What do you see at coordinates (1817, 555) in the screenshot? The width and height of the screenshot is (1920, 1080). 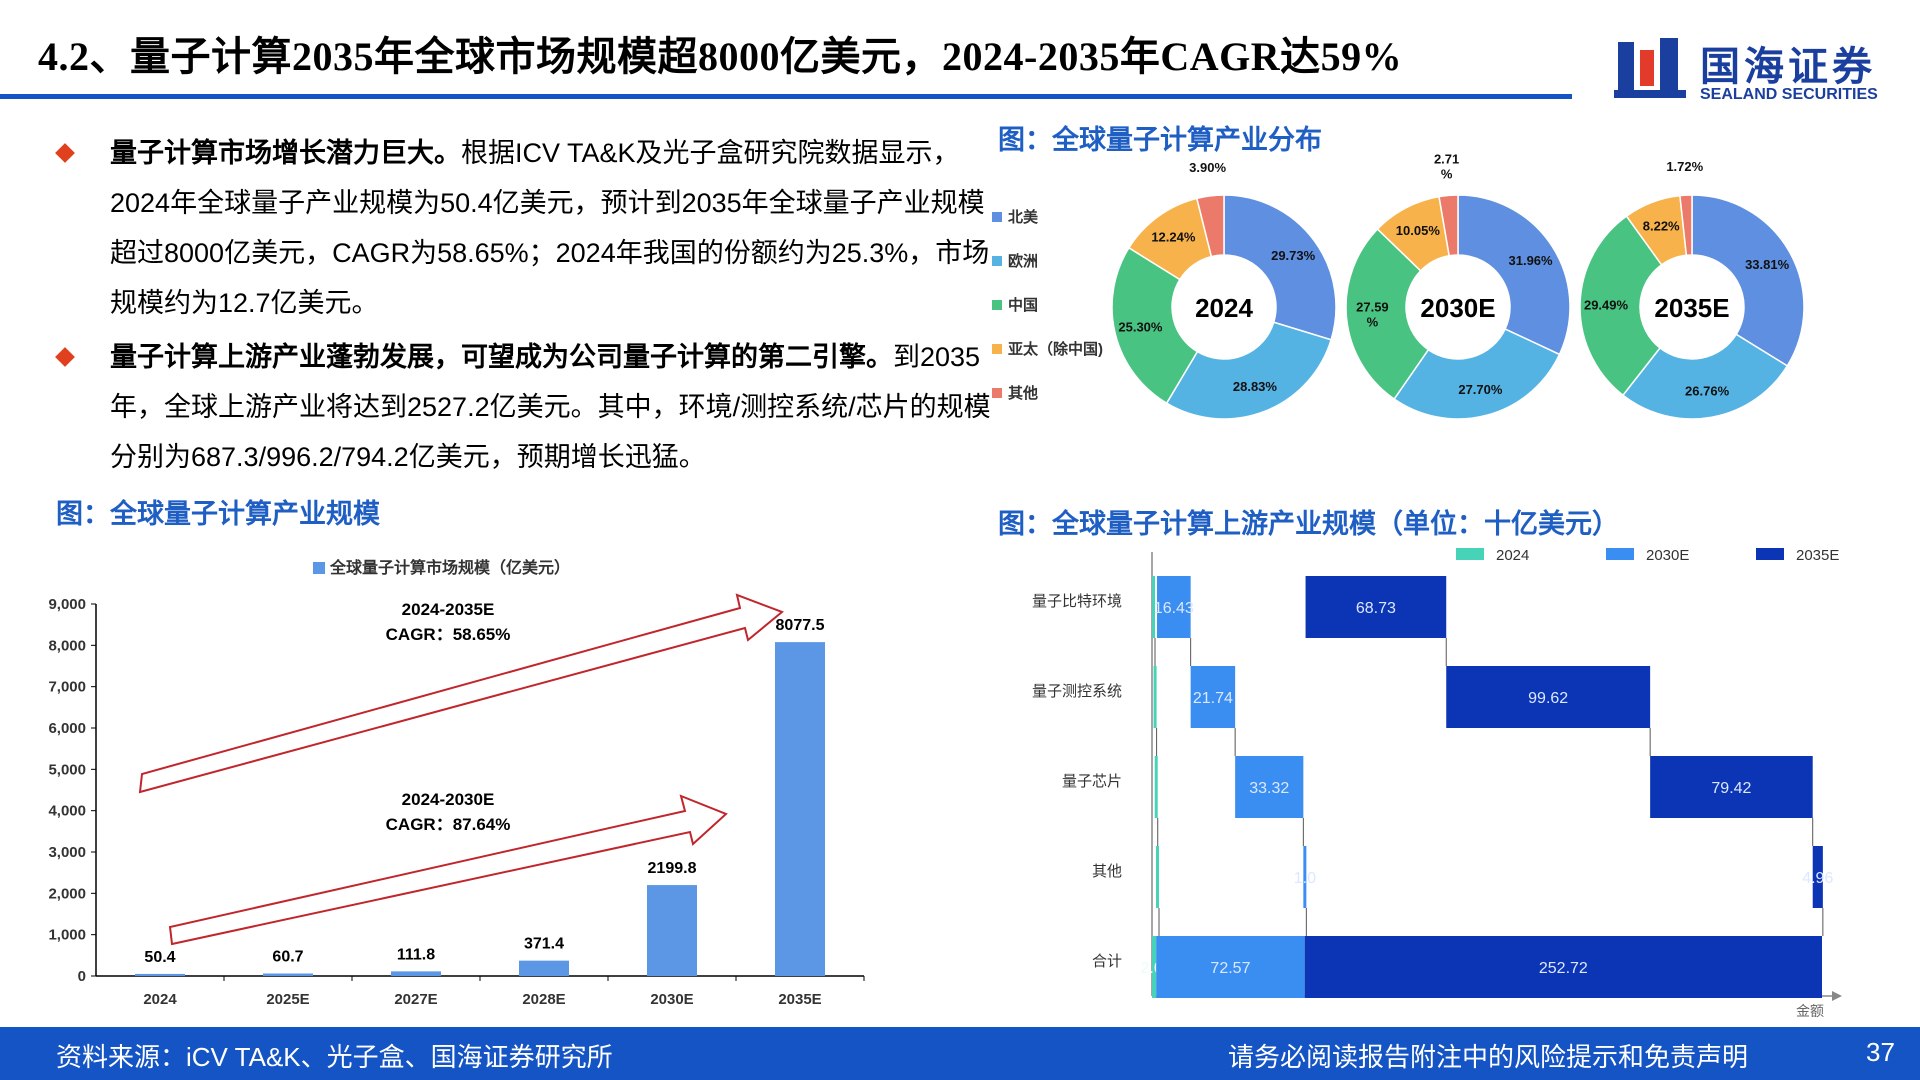 I see `legend-label: 2035E` at bounding box center [1817, 555].